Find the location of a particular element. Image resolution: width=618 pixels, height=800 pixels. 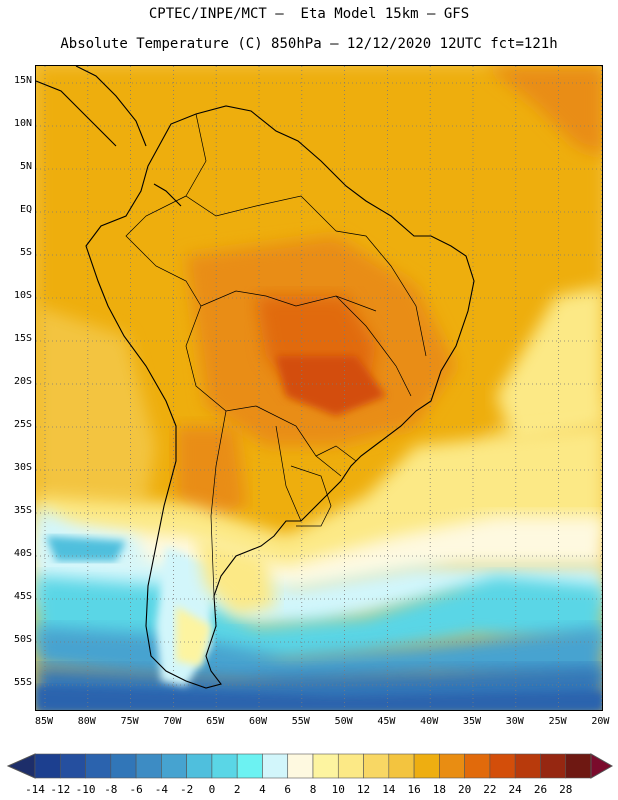

longitude-label: 80W is located at coordinates (86, 721).